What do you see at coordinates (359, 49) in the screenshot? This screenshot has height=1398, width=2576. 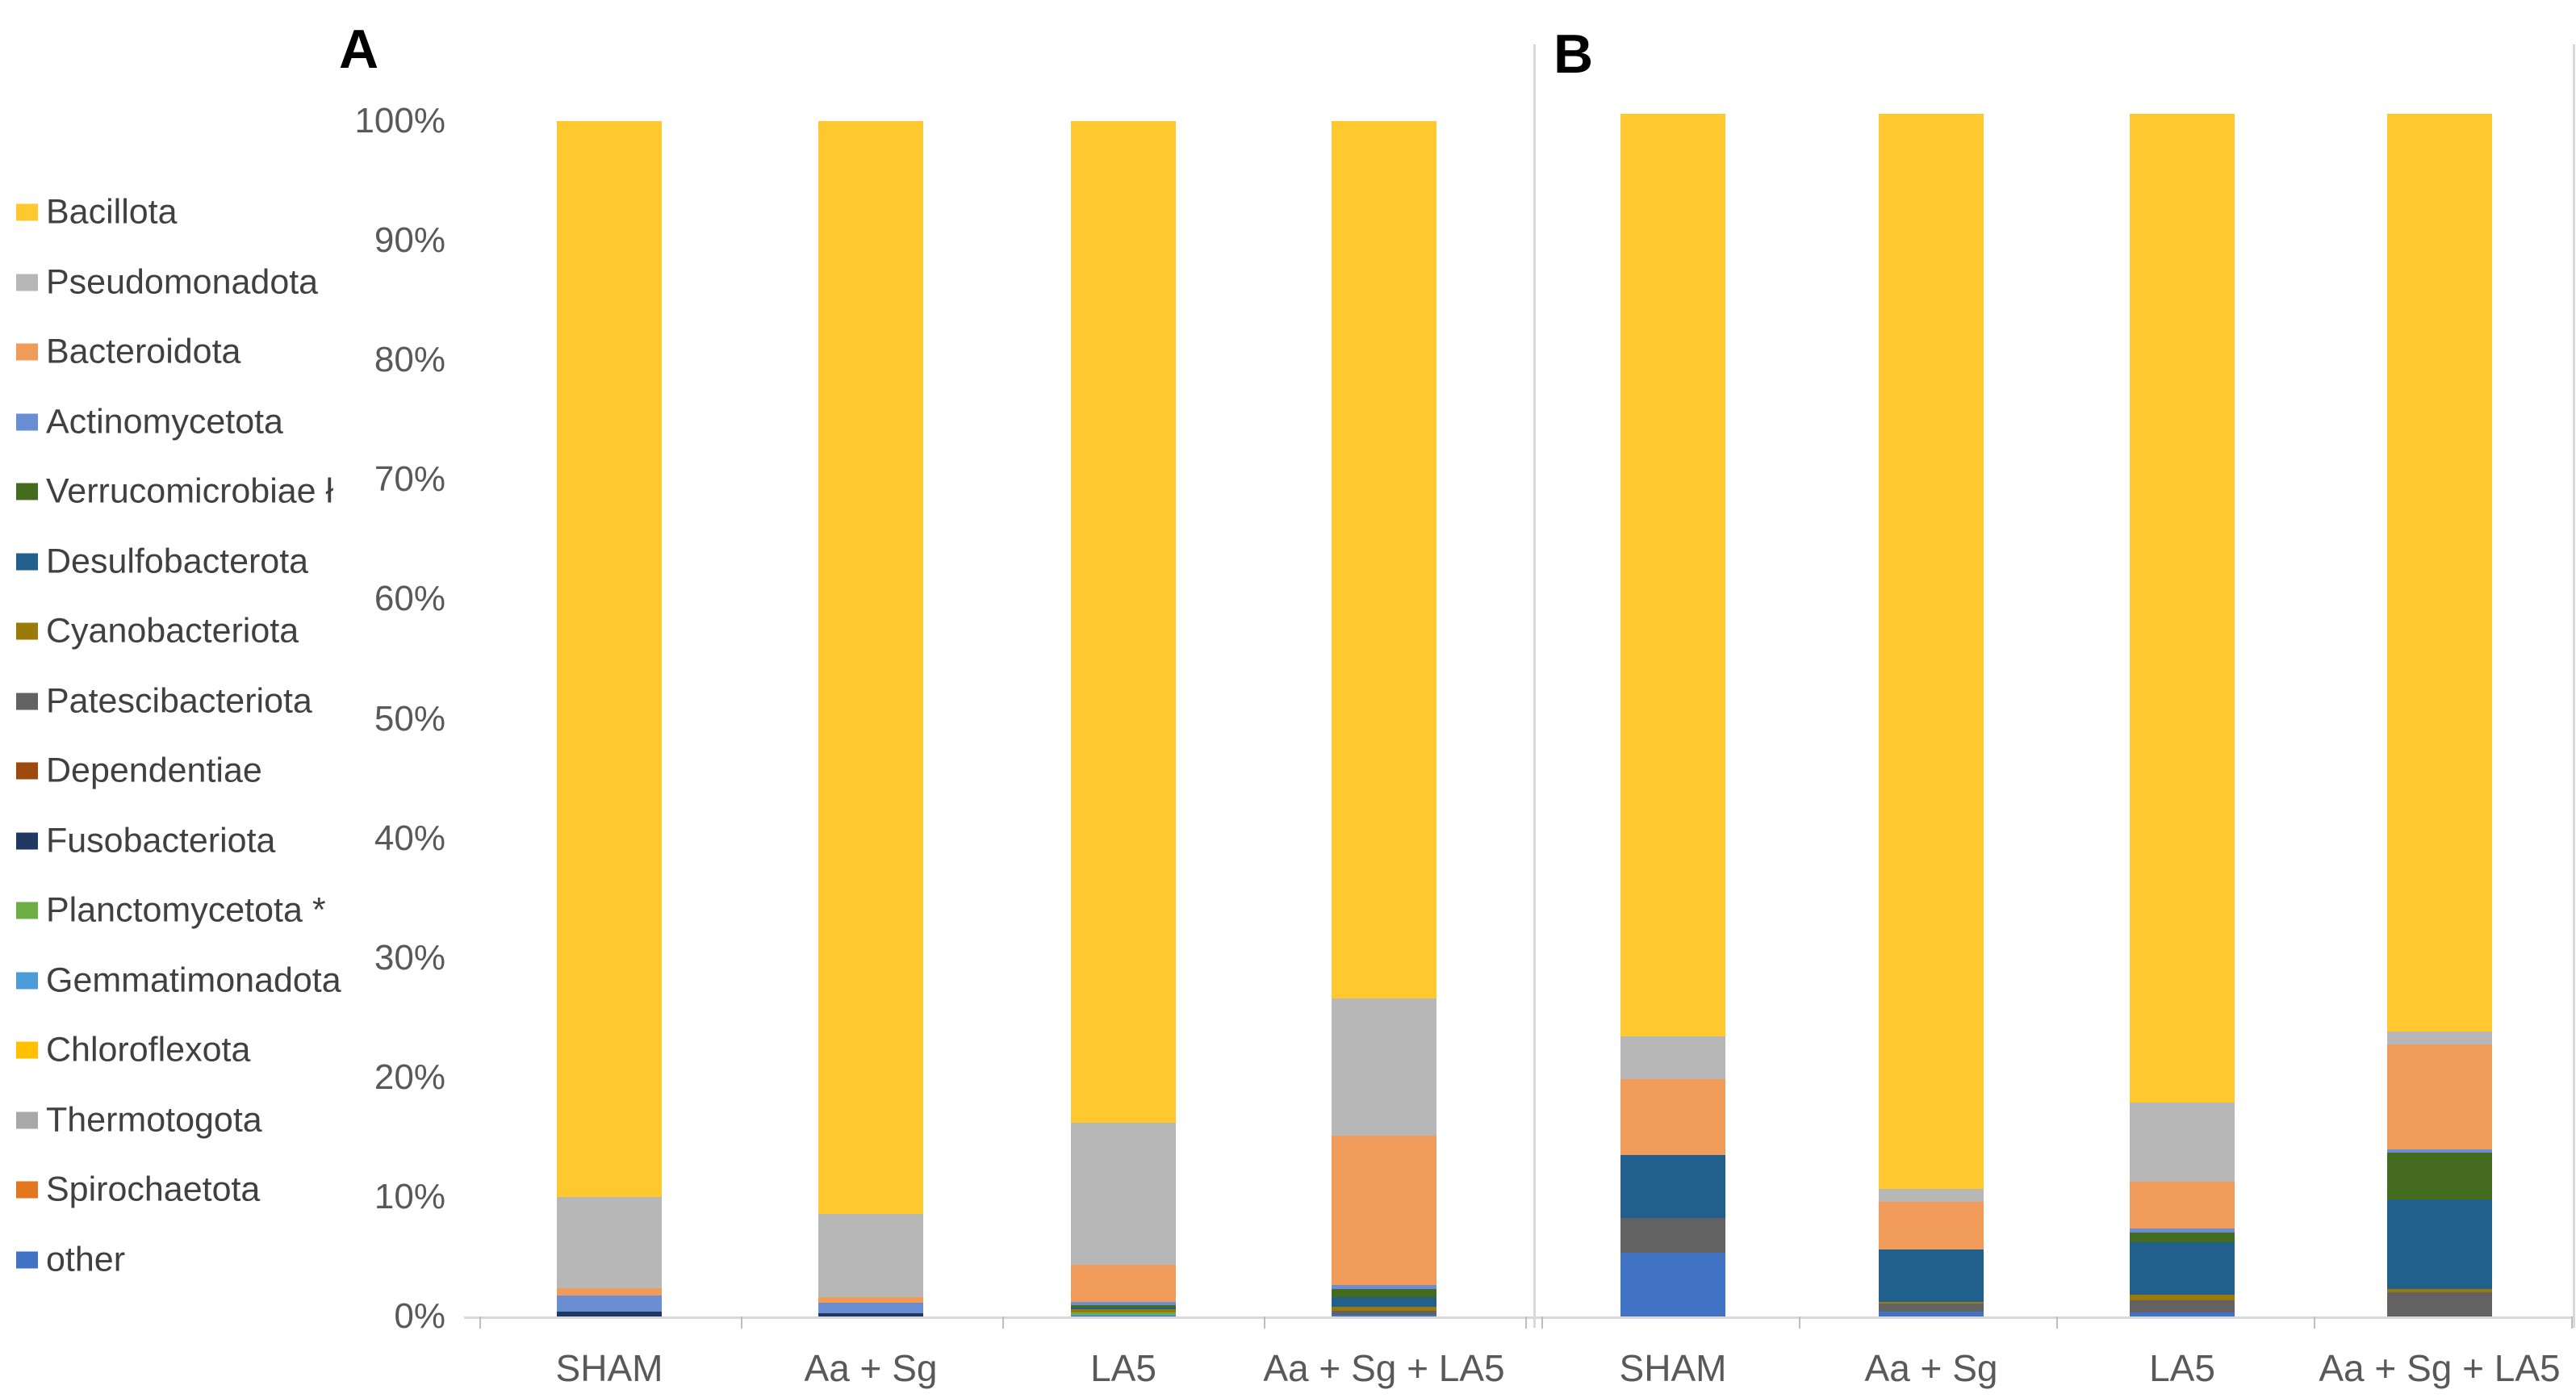 I see `panel-a-label: A` at bounding box center [359, 49].